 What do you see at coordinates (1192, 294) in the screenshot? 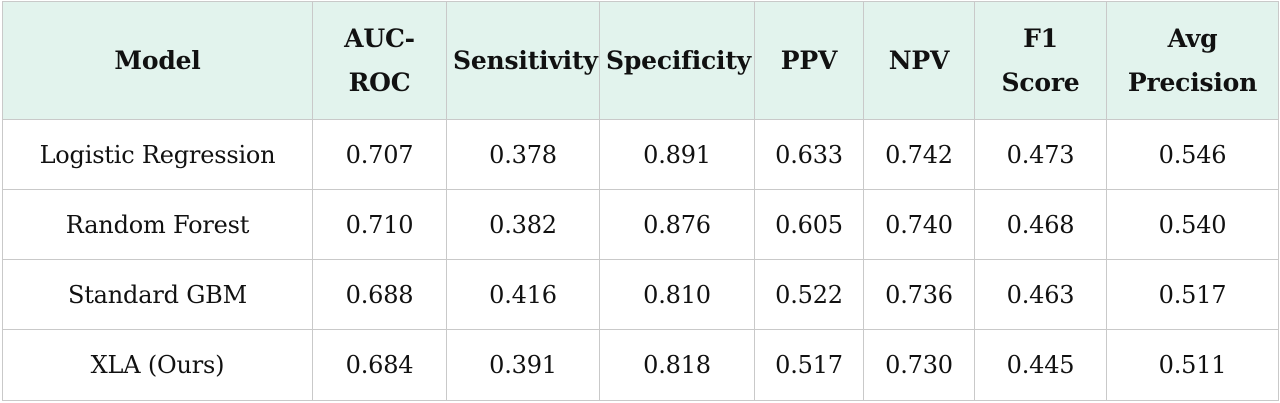
I see `cell-avg-precision: 0.517` at bounding box center [1192, 294].